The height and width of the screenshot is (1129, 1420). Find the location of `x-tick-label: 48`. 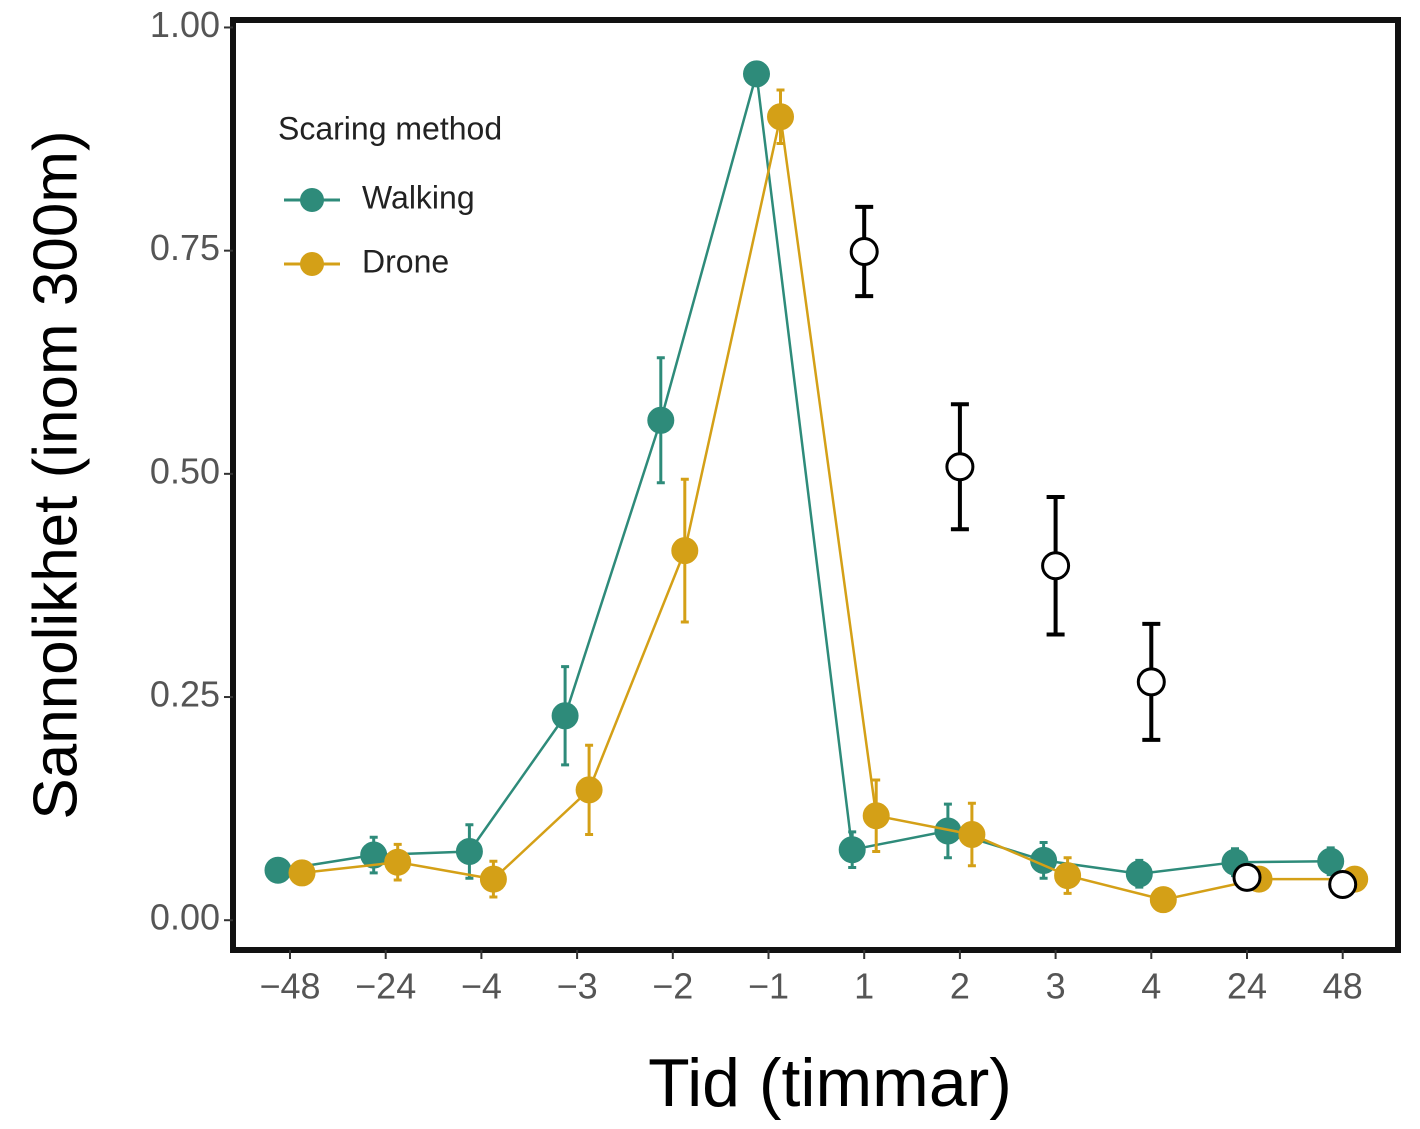

x-tick-label: 48 is located at coordinates (1343, 986).